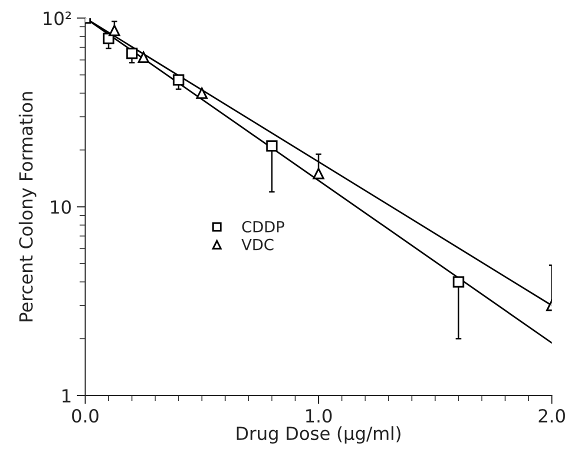 The image size is (576, 452). Describe the element at coordinates (27, 207) in the screenshot. I see `y-axis-title: Percent Colony Formation` at that location.